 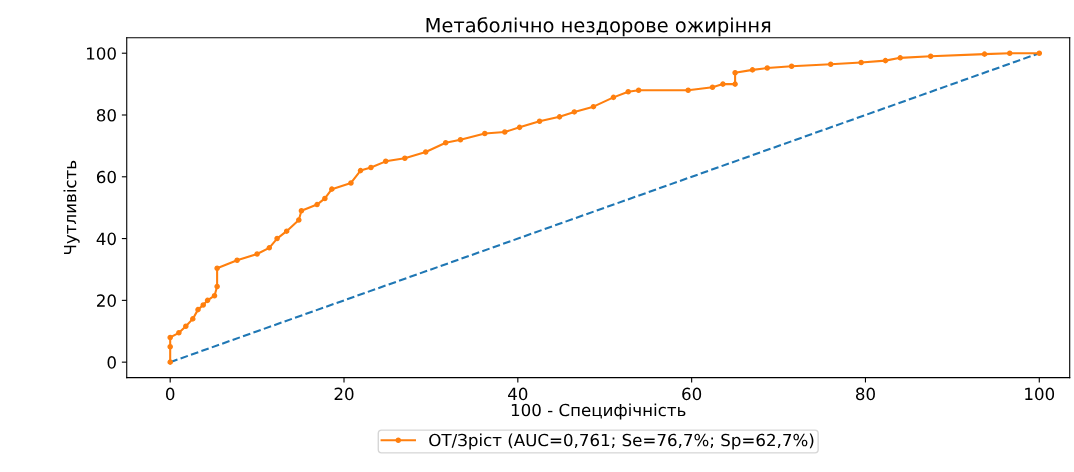 I want to click on x-tick-label: 40, so click(x=518, y=394).